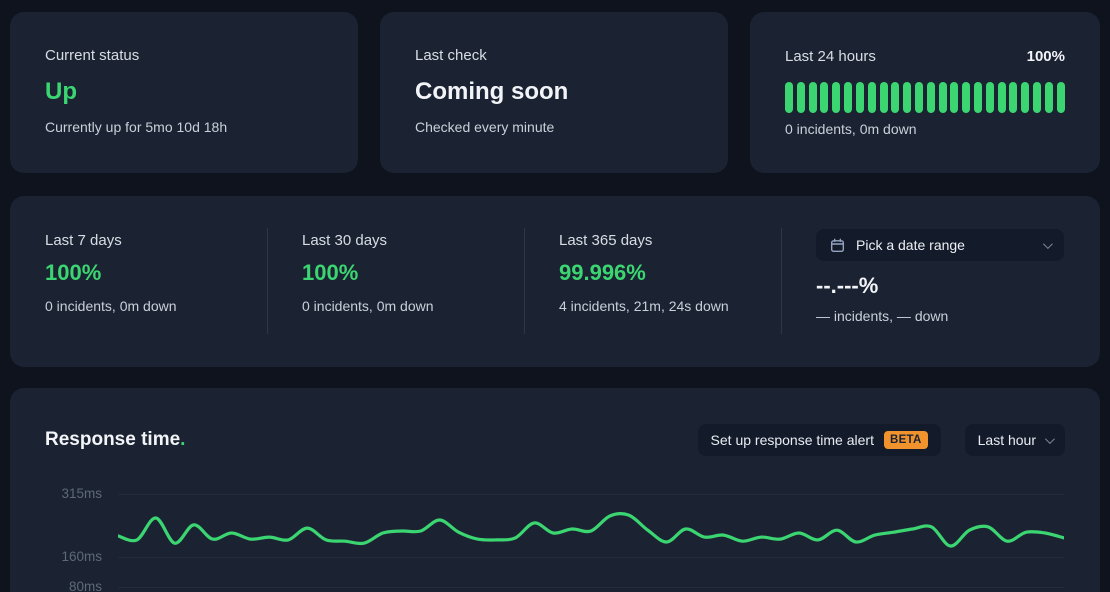  Describe the element at coordinates (1045, 56) in the screenshot. I see `last-24h-percent: 100%` at that location.